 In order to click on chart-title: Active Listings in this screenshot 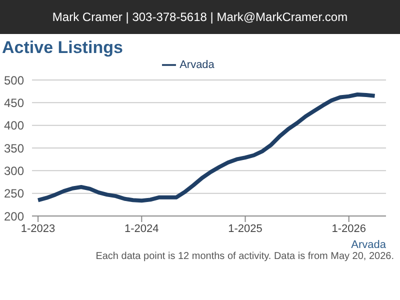, I will do `click(62, 48)`.